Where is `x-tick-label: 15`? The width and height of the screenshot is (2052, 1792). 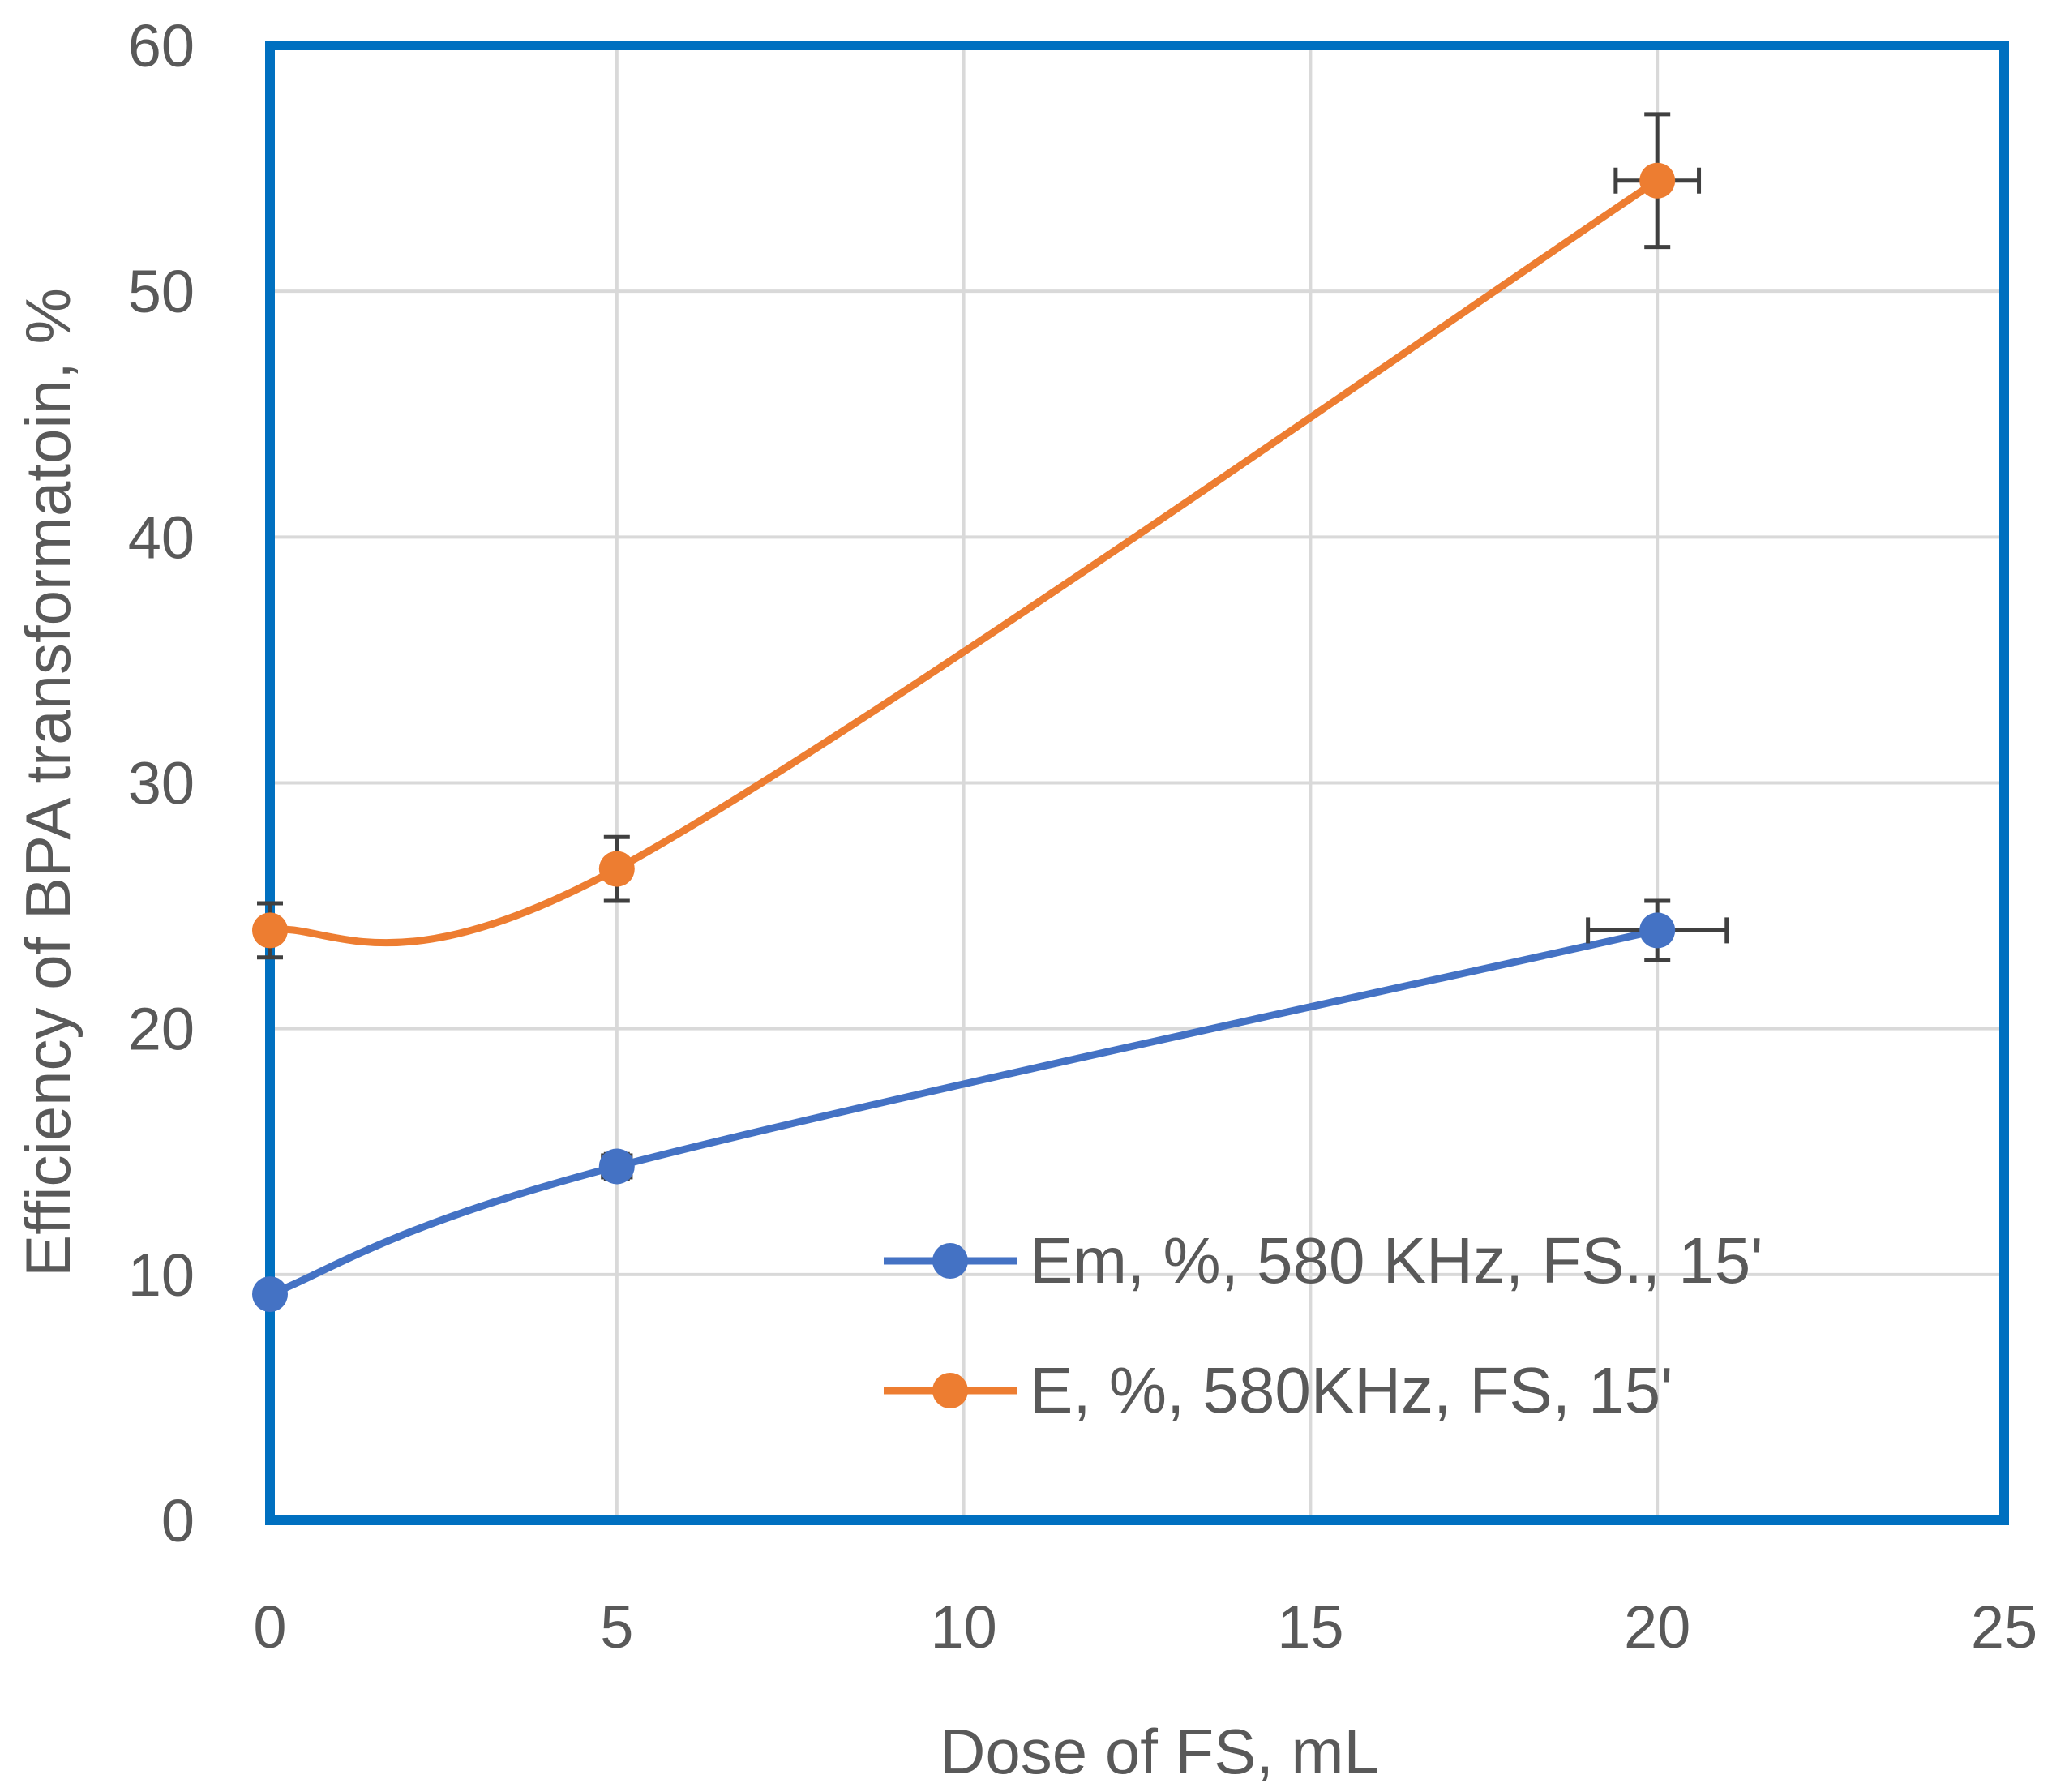
x-tick-label: 15 is located at coordinates (1310, 1627).